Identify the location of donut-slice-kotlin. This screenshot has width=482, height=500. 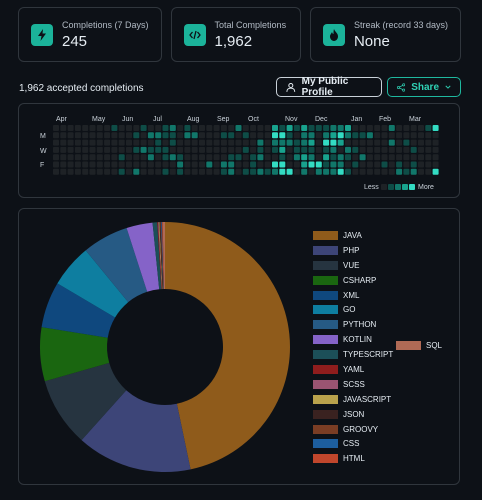
(143, 257).